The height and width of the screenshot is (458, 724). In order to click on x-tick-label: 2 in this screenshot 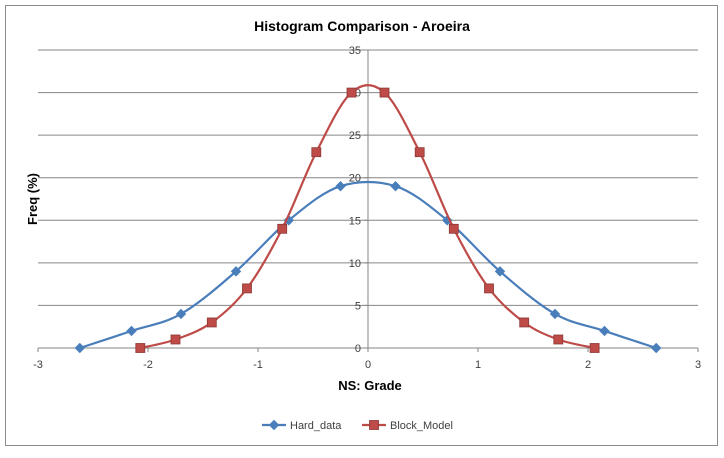, I will do `click(588, 365)`.